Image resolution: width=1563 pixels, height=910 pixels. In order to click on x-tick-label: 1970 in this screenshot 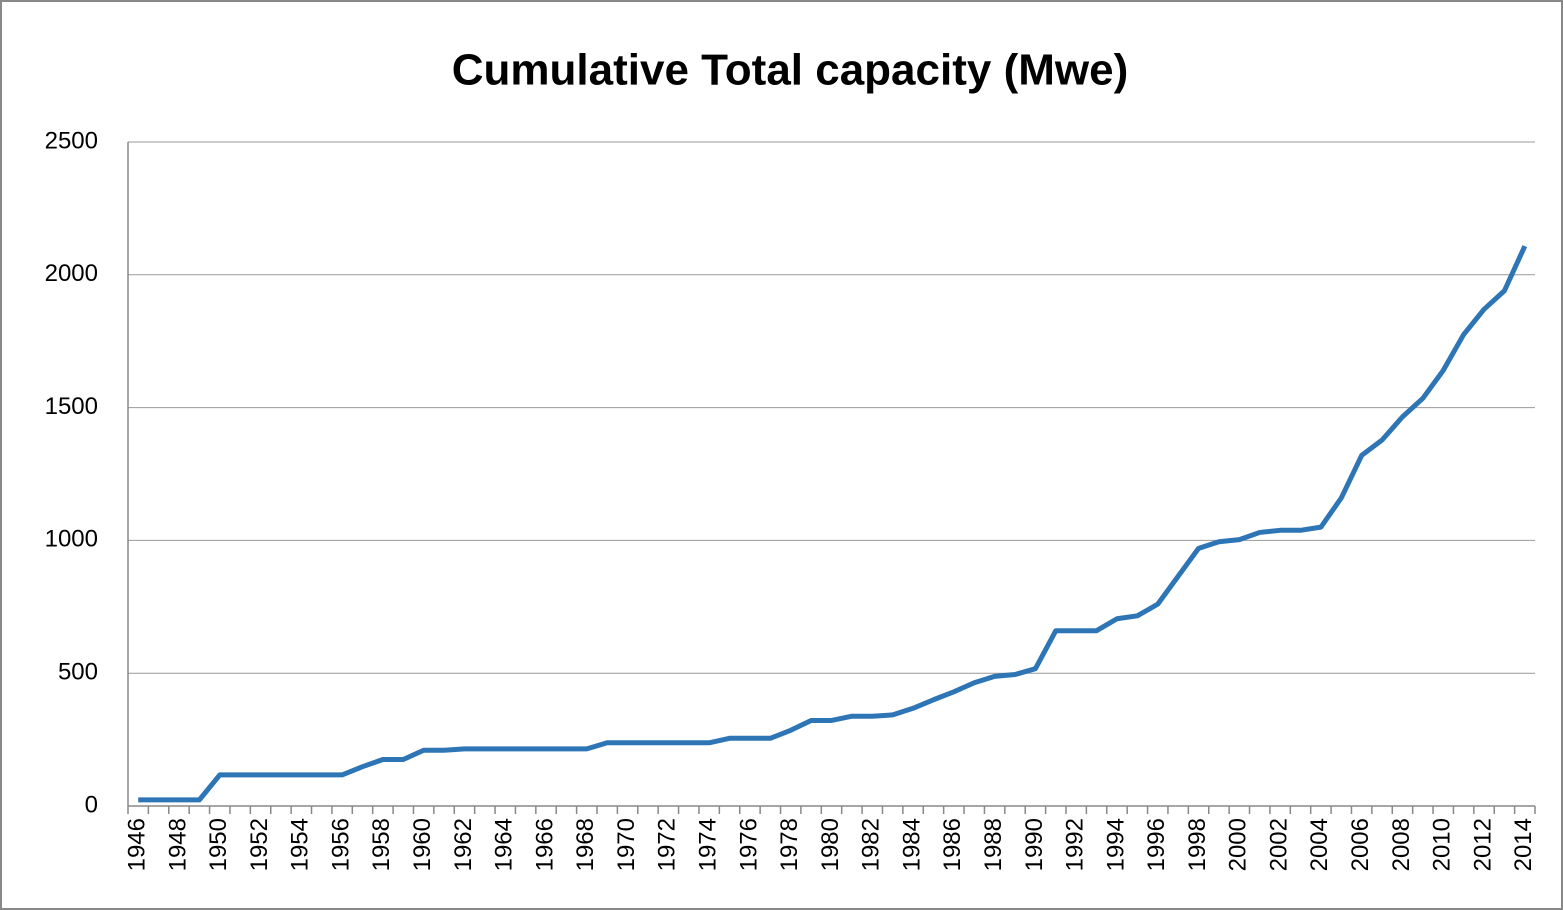, I will do `click(626, 844)`.